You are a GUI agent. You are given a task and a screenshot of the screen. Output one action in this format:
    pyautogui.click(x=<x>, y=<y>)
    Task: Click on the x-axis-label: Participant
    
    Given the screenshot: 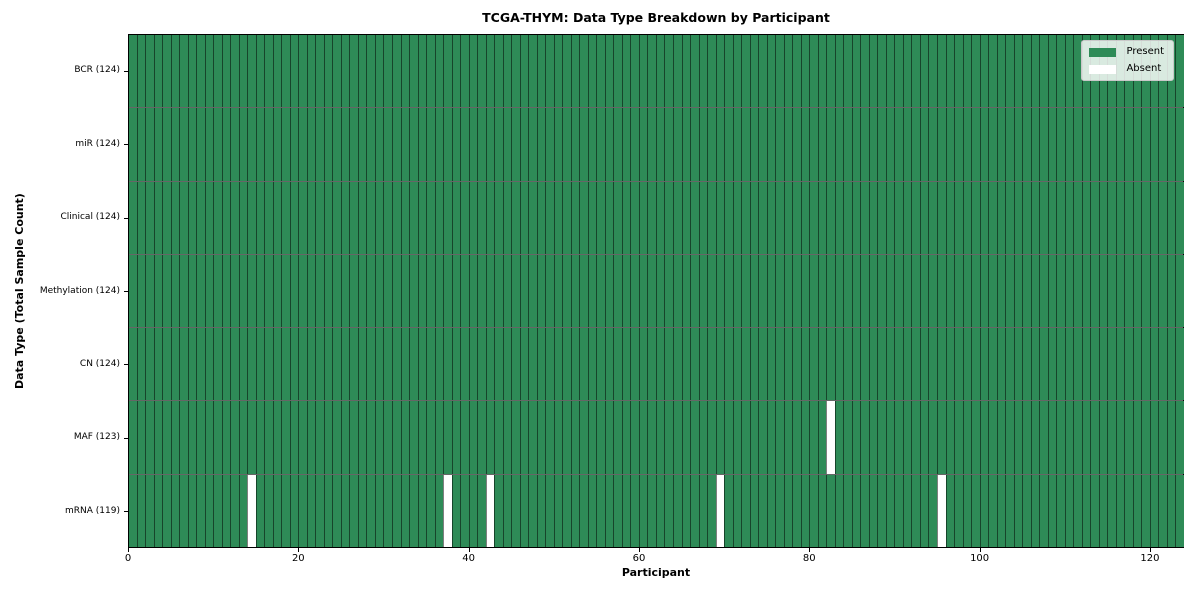 What is the action you would take?
    pyautogui.click(x=656, y=572)
    